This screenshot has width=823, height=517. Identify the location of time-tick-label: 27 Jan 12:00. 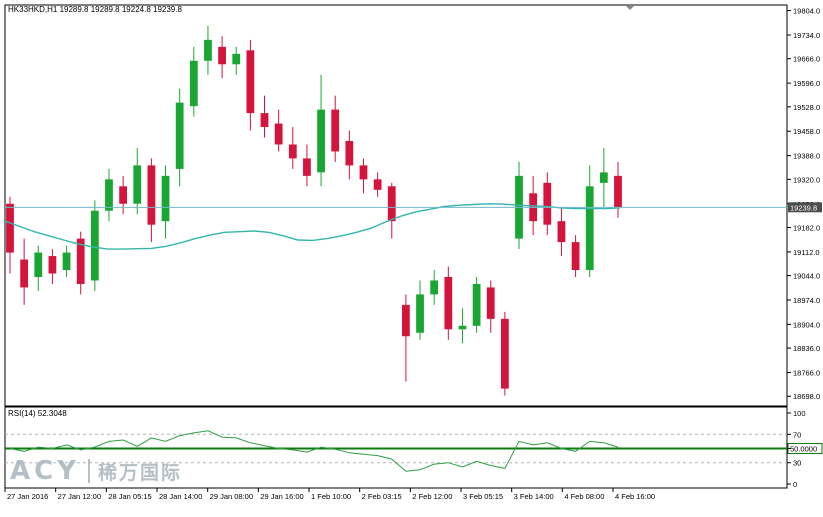
(79, 496).